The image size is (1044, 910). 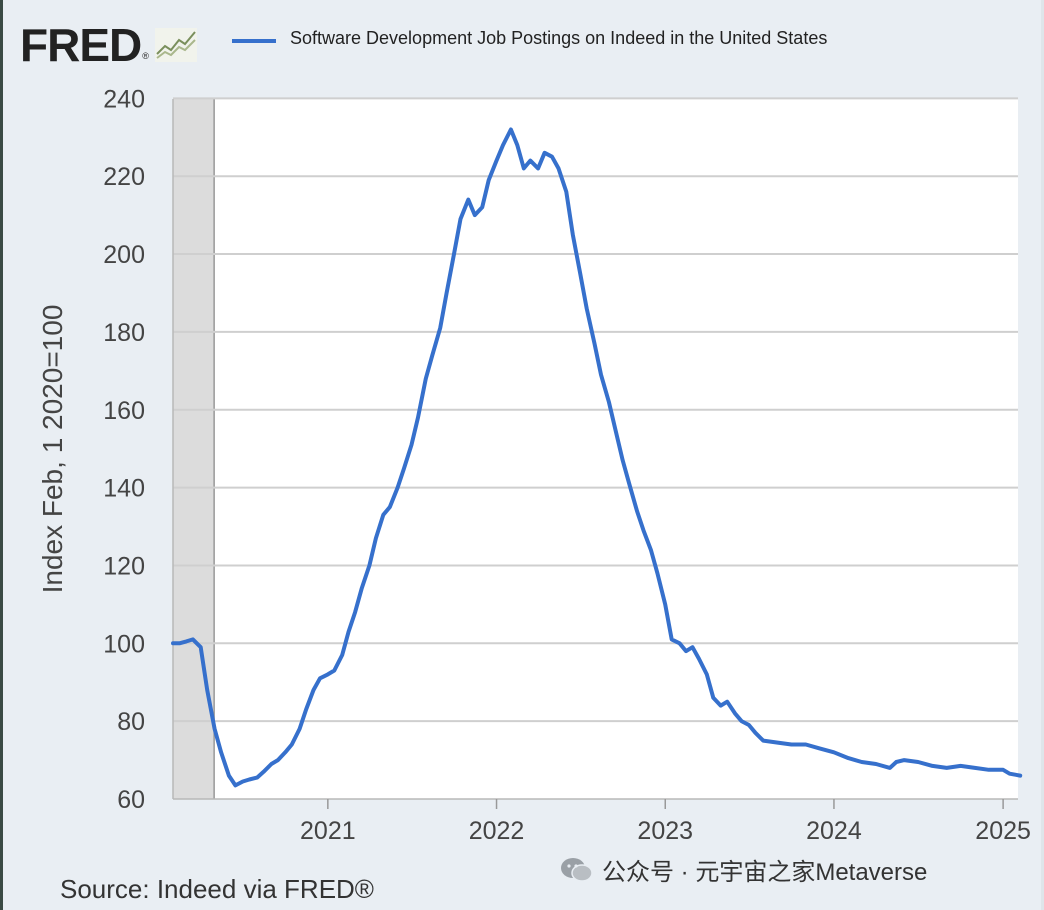 What do you see at coordinates (1003, 831) in the screenshot?
I see `x-tick-label-2025: 2025` at bounding box center [1003, 831].